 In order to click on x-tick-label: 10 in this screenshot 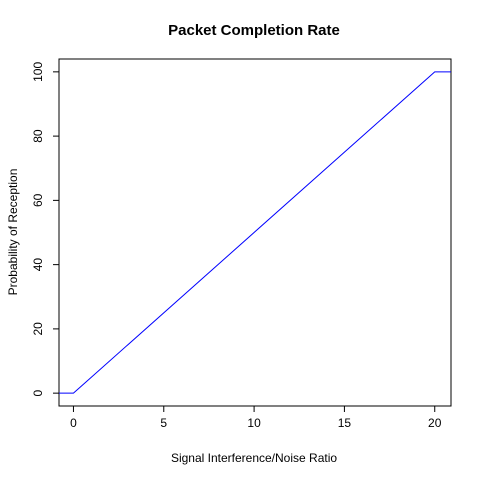, I will do `click(254, 423)`.